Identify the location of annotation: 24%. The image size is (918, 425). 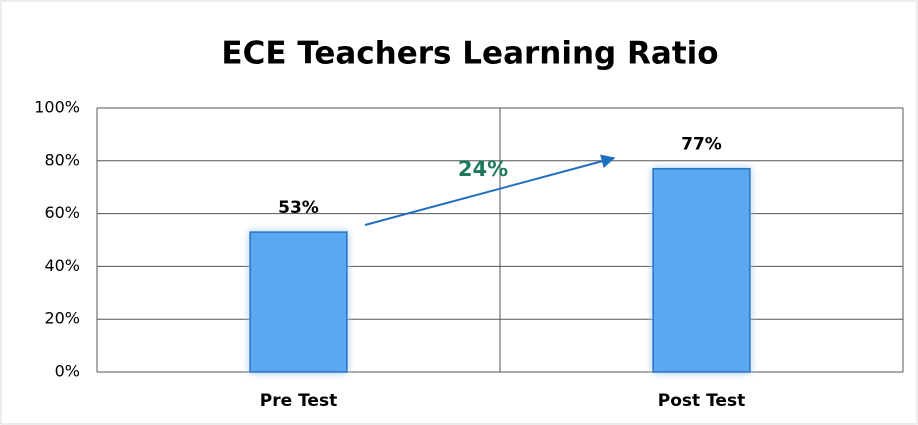
(483, 169).